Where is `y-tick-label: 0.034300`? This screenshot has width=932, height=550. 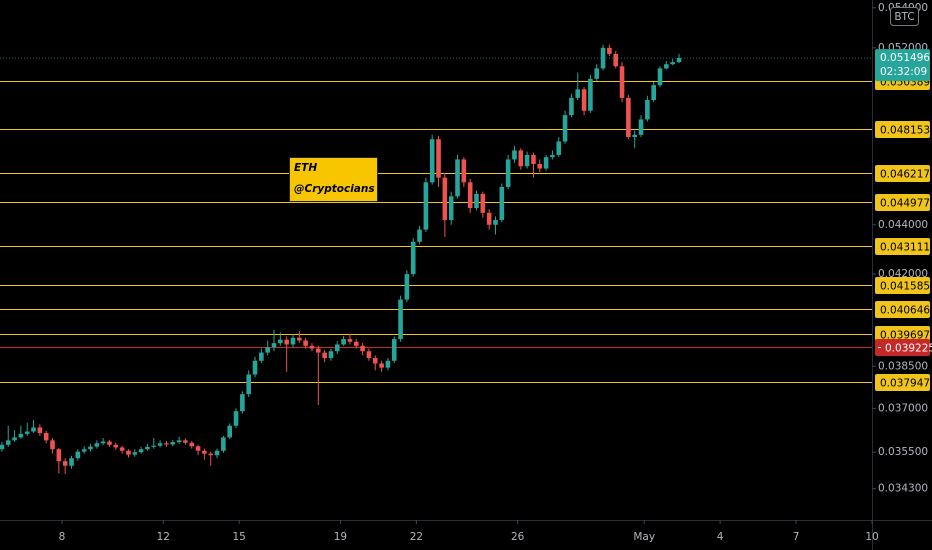 y-tick-label: 0.034300 is located at coordinates (903, 489).